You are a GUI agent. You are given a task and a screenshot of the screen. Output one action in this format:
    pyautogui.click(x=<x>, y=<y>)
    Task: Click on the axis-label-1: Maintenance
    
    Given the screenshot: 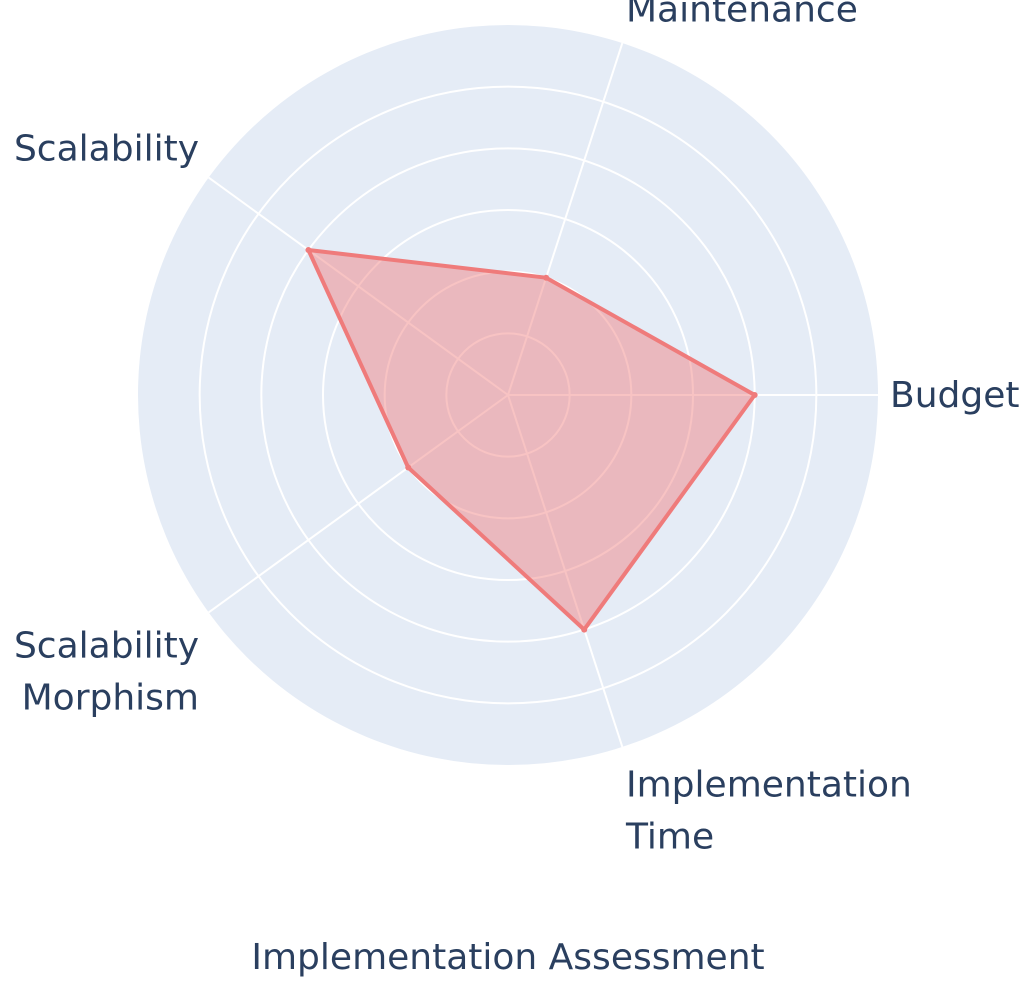 What is the action you would take?
    pyautogui.click(x=742, y=15)
    